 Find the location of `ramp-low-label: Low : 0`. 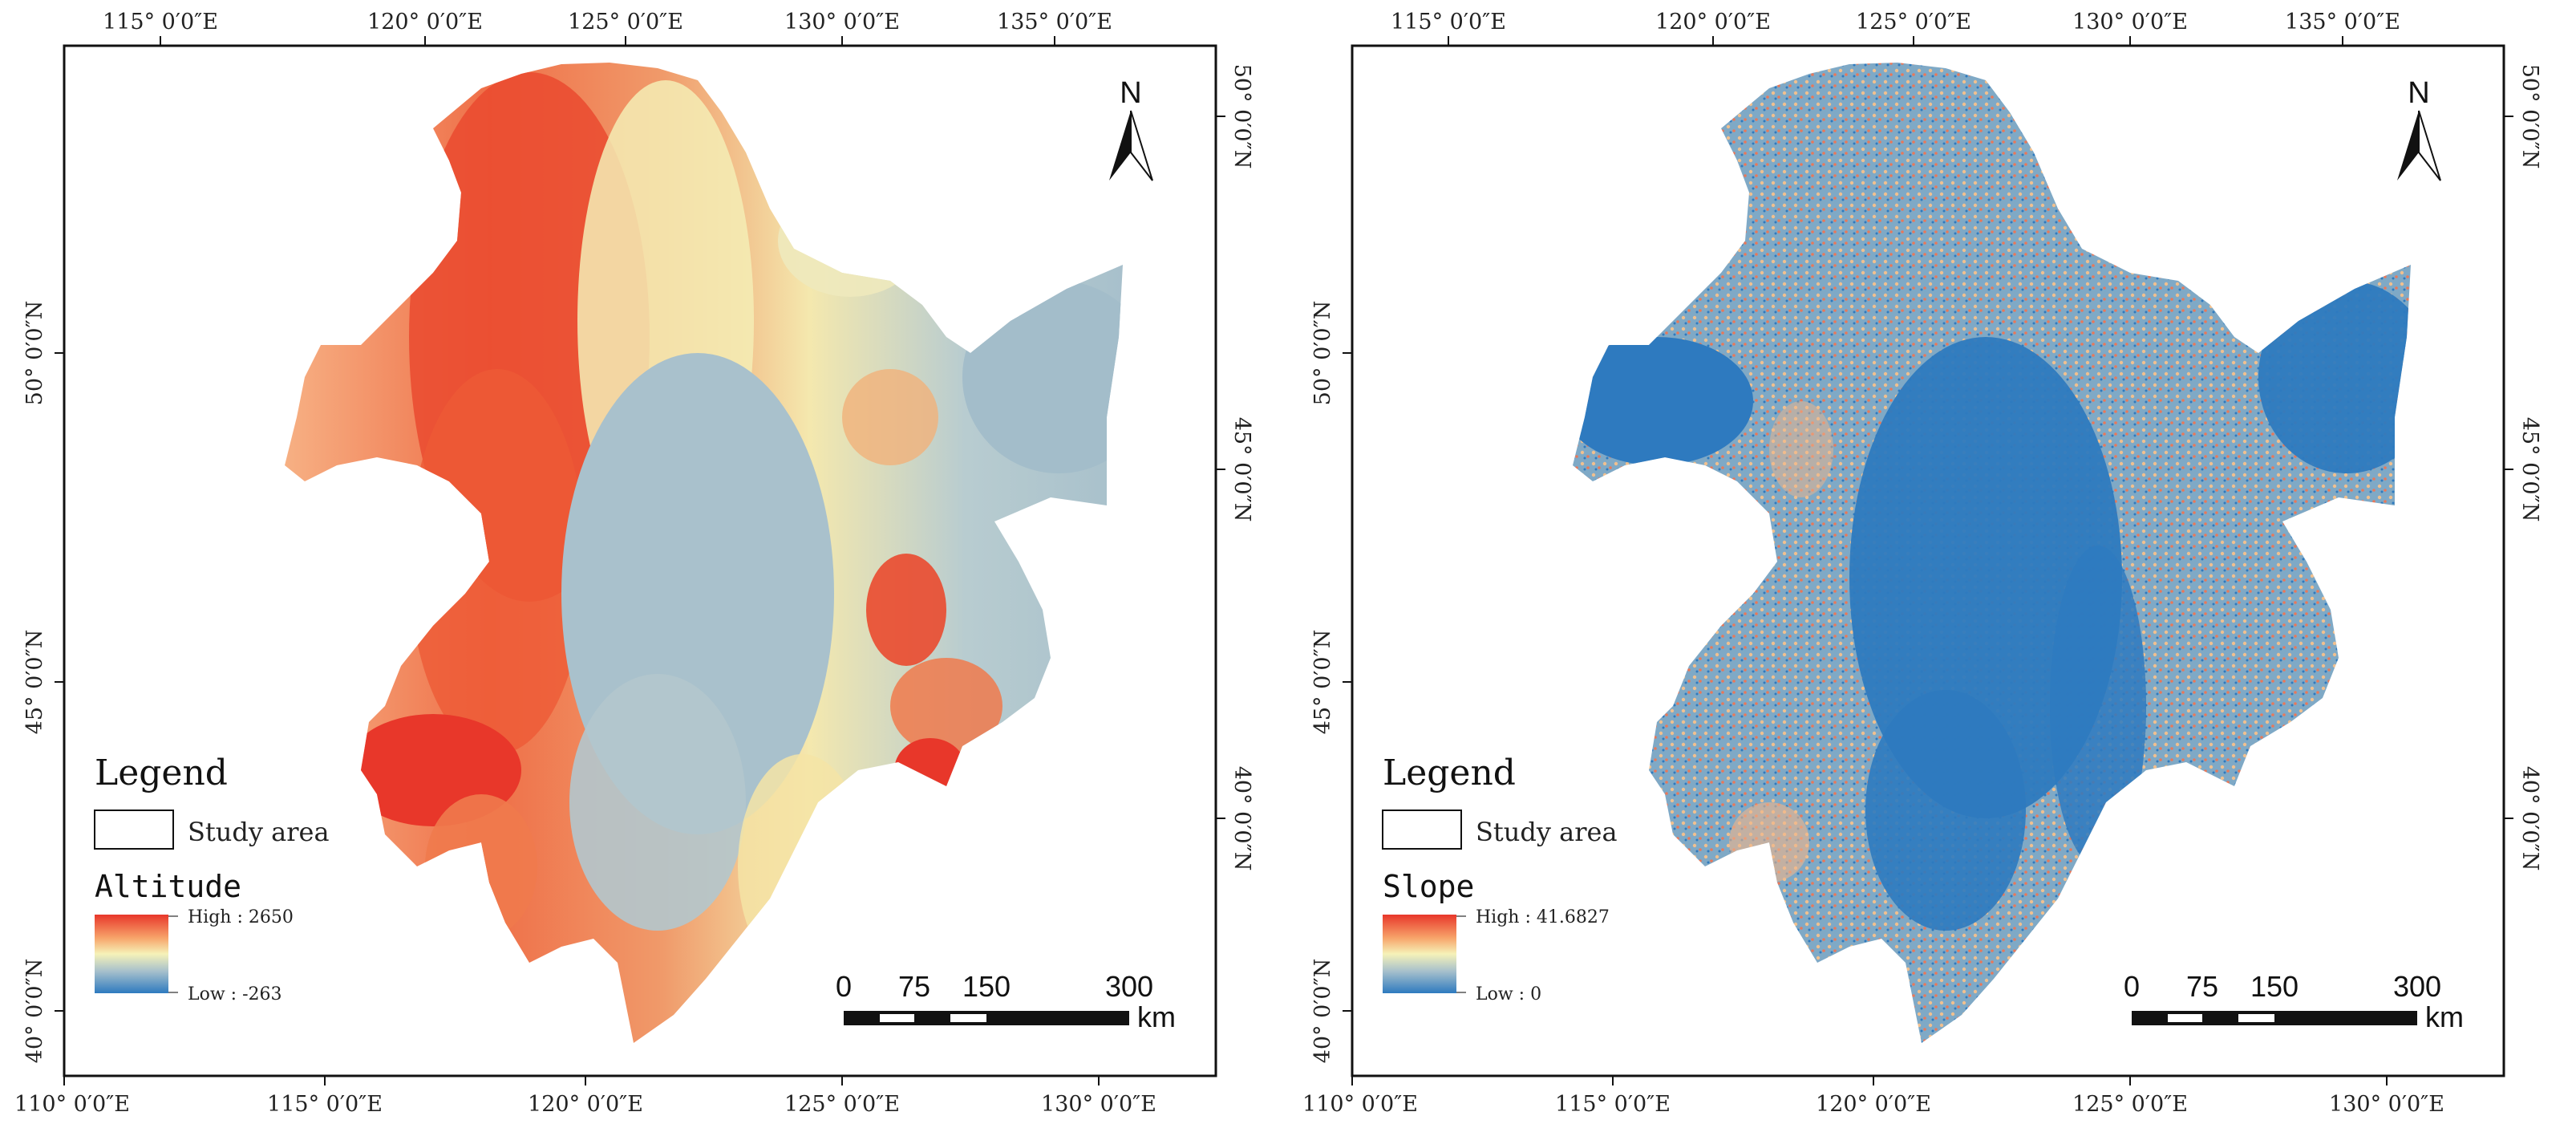

ramp-low-label: Low : 0 is located at coordinates (1508, 994).